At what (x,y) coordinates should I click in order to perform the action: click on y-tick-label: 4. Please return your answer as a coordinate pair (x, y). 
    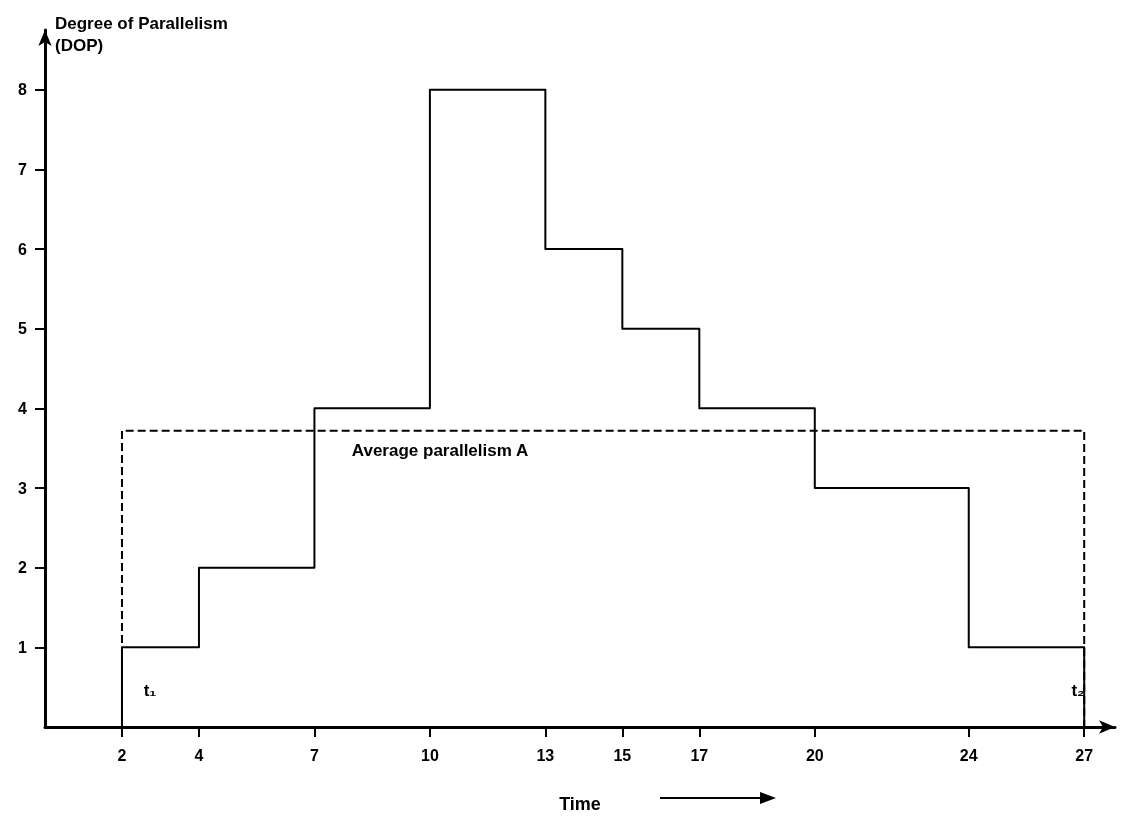
    Looking at the image, I should click on (23, 408).